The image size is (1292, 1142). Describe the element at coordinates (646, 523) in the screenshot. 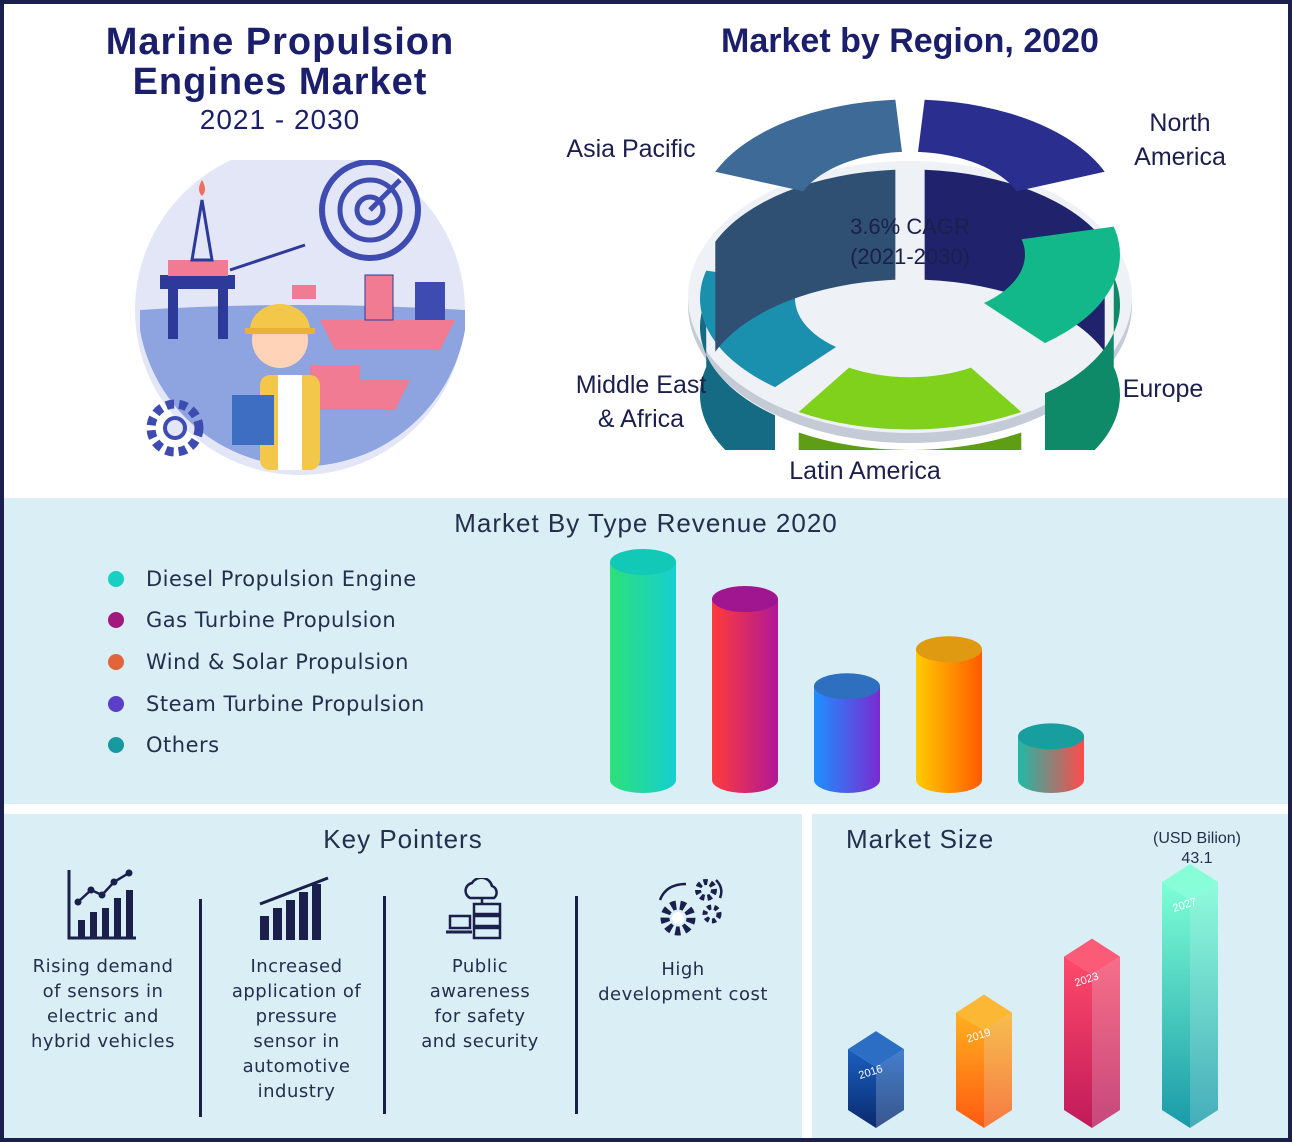

I see `type-chart-title: Market By Type Revenue 2020` at that location.